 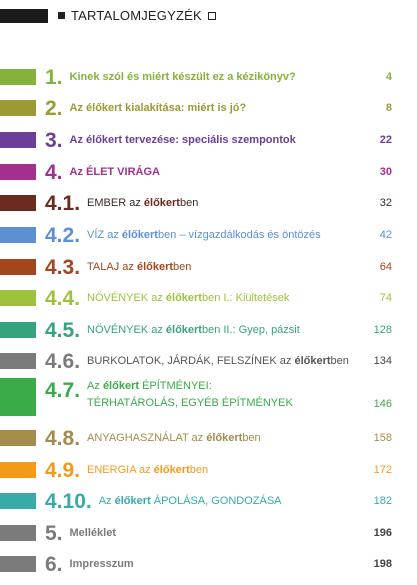 I want to click on header-title: TARTALOMJEGYZÉK, so click(x=136, y=15).